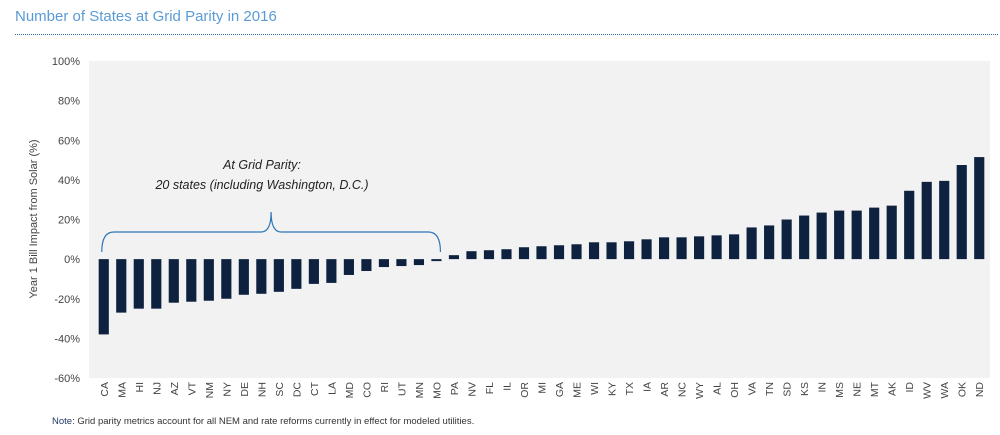  Describe the element at coordinates (157, 388) in the screenshot. I see `x-tick-label: NJ` at that location.